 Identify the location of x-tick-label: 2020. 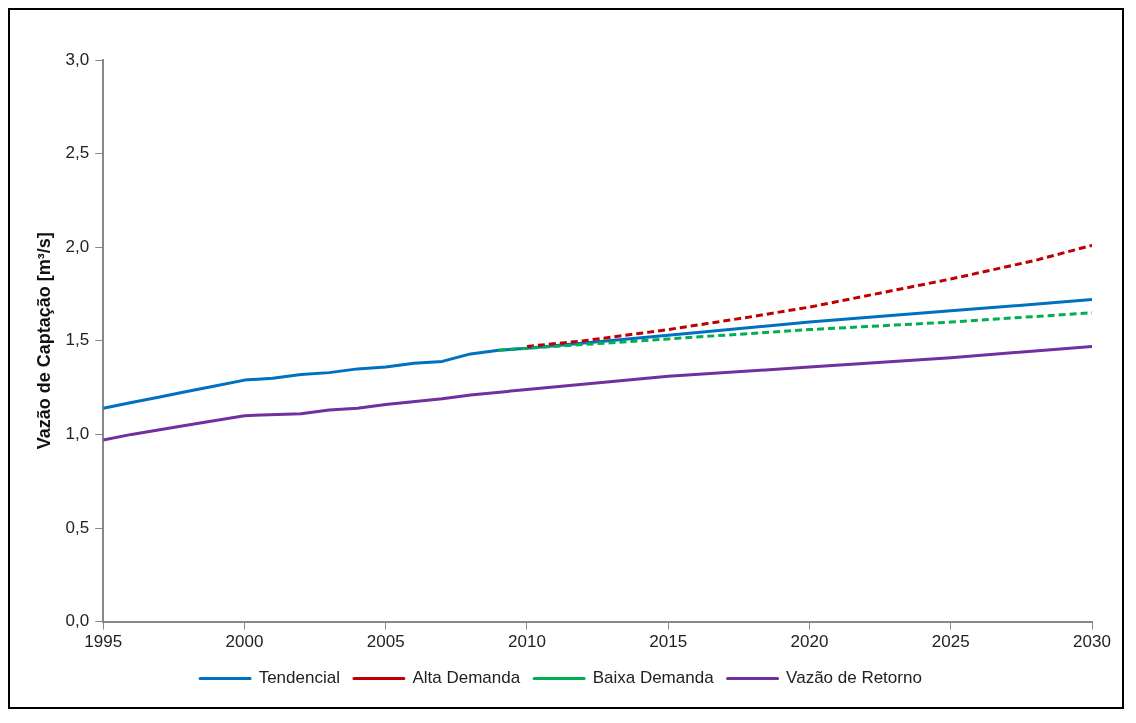
(809, 642).